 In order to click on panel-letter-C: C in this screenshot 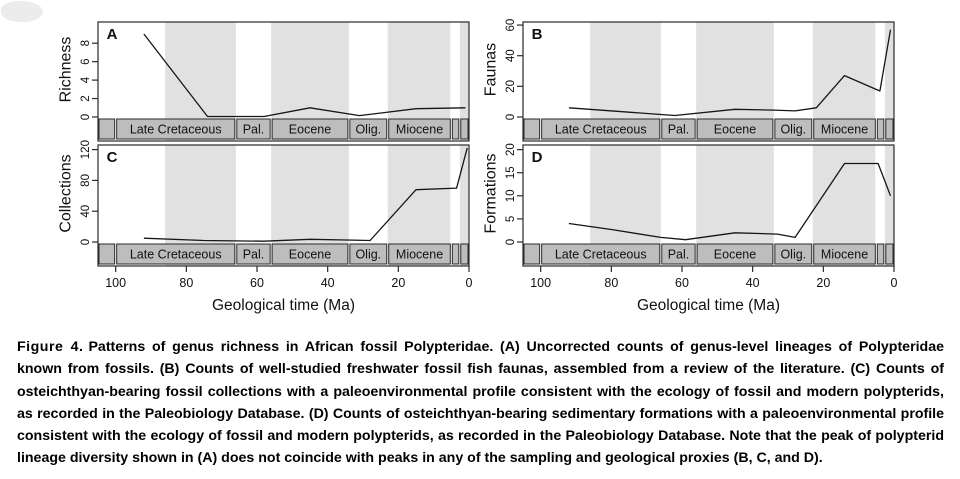, I will do `click(112, 157)`.